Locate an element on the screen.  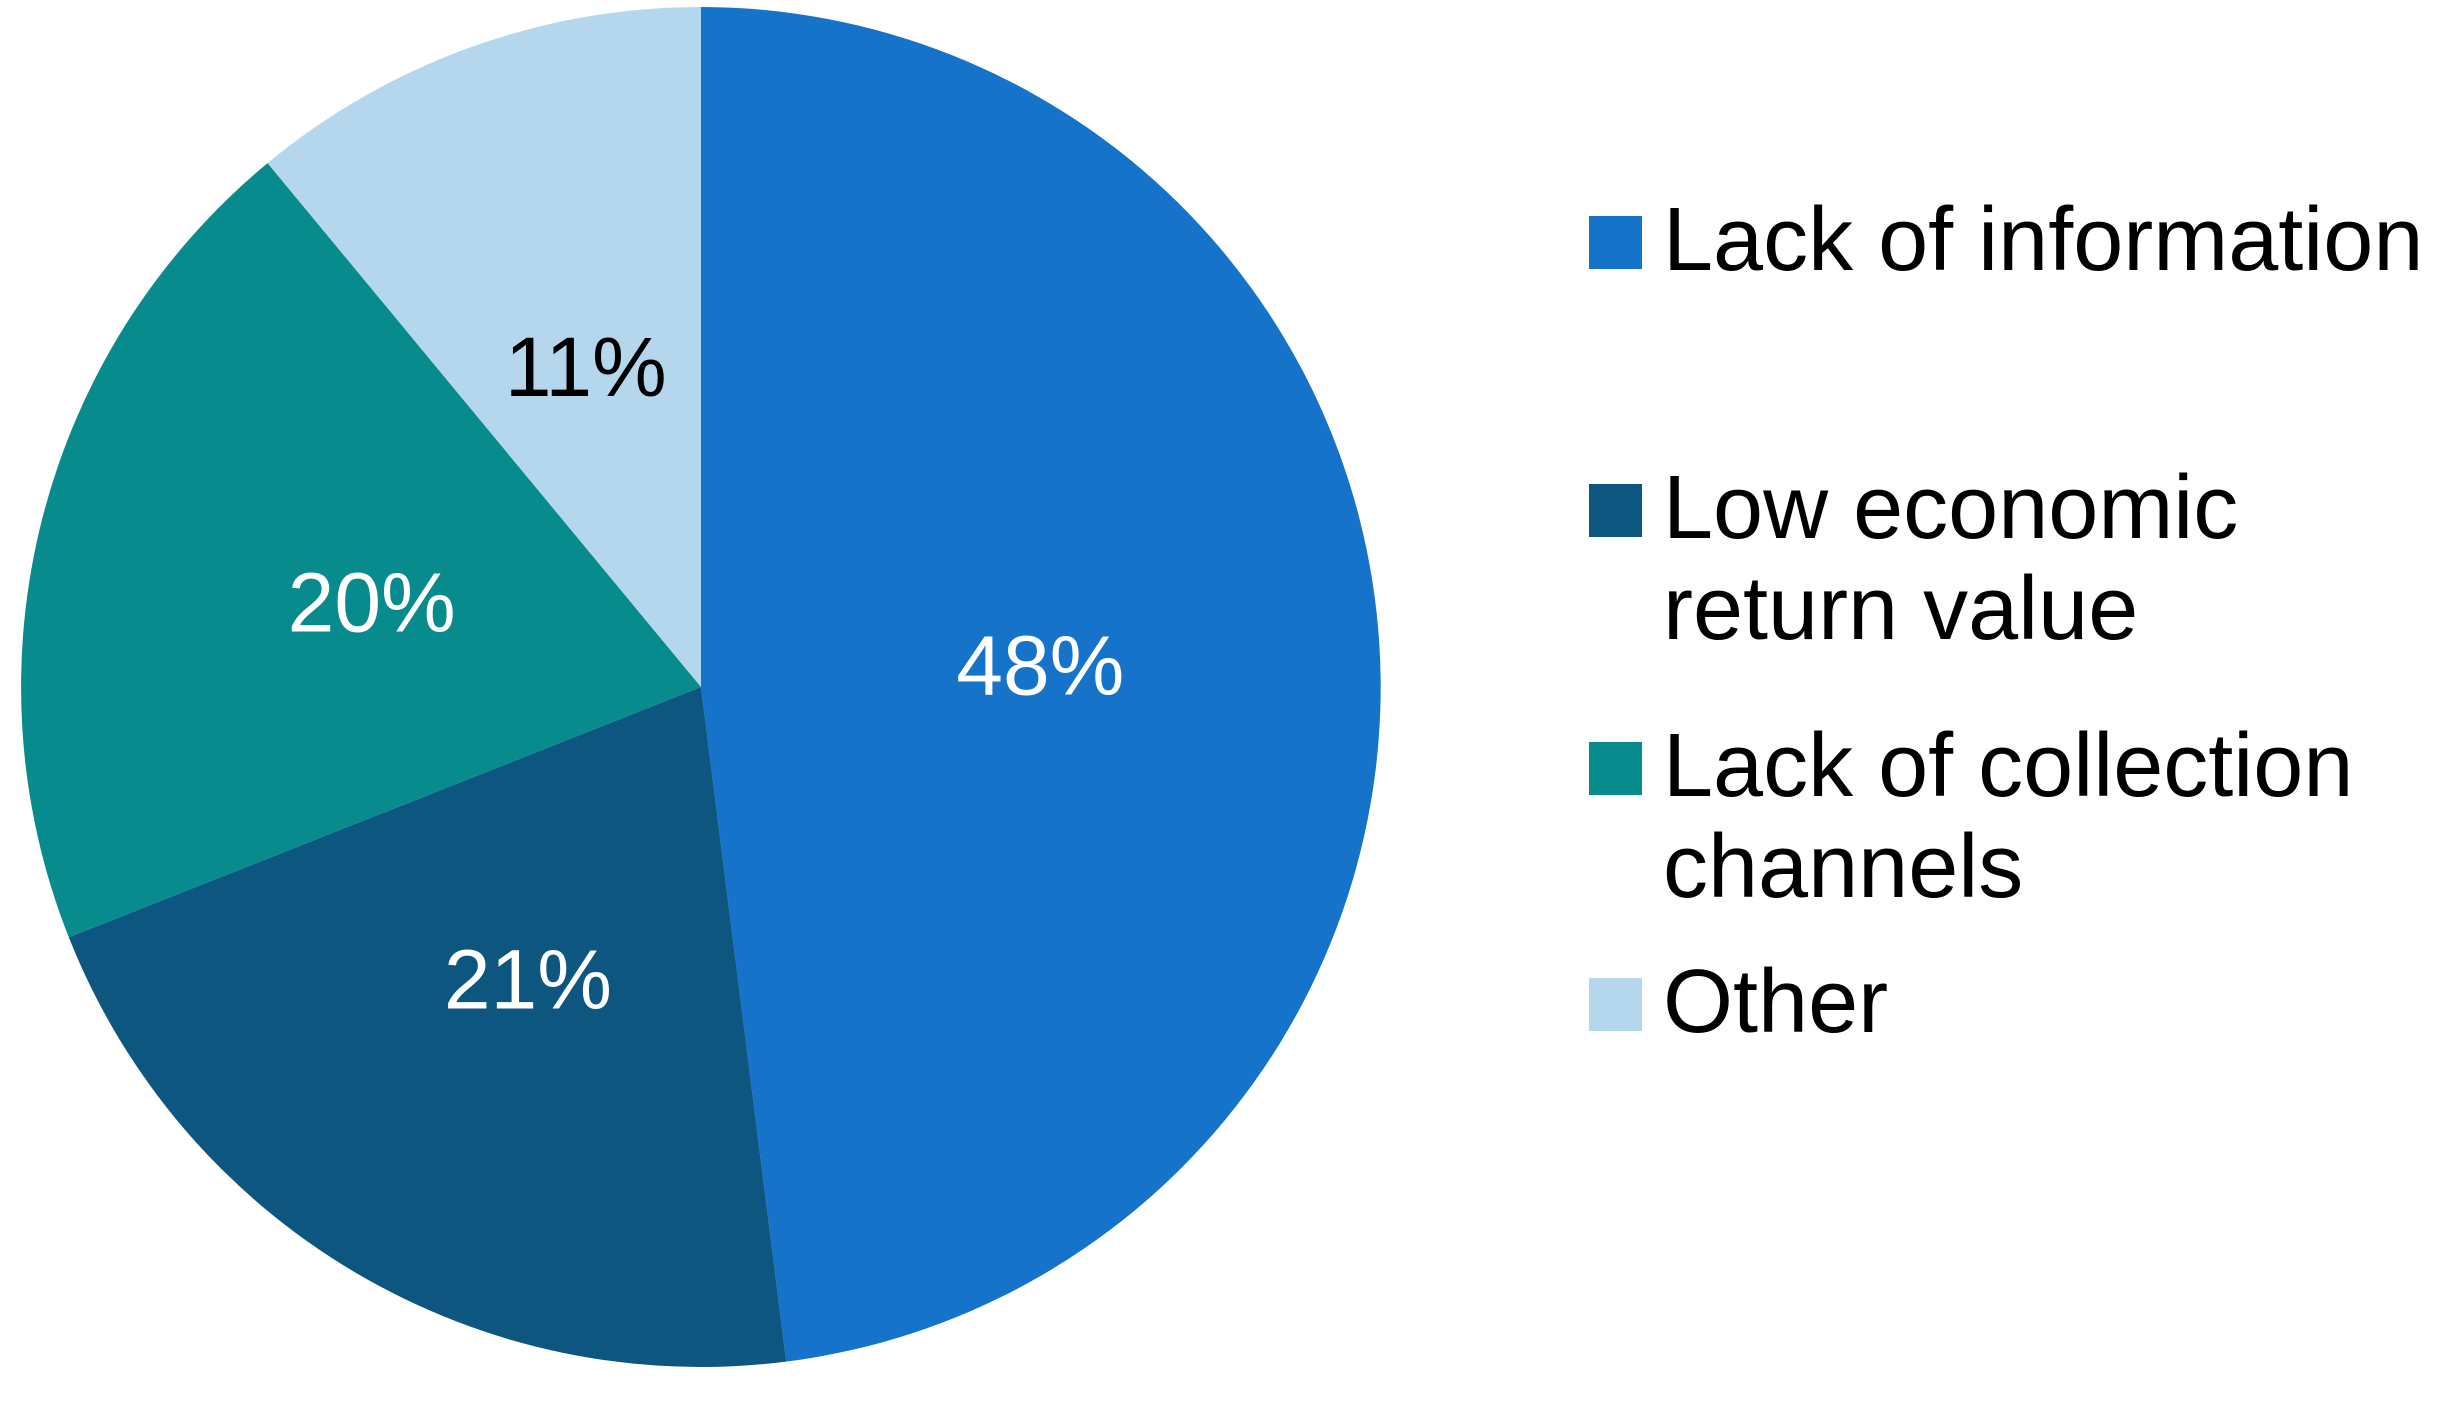
legend-item-other: Other is located at coordinates (1738, 1002).